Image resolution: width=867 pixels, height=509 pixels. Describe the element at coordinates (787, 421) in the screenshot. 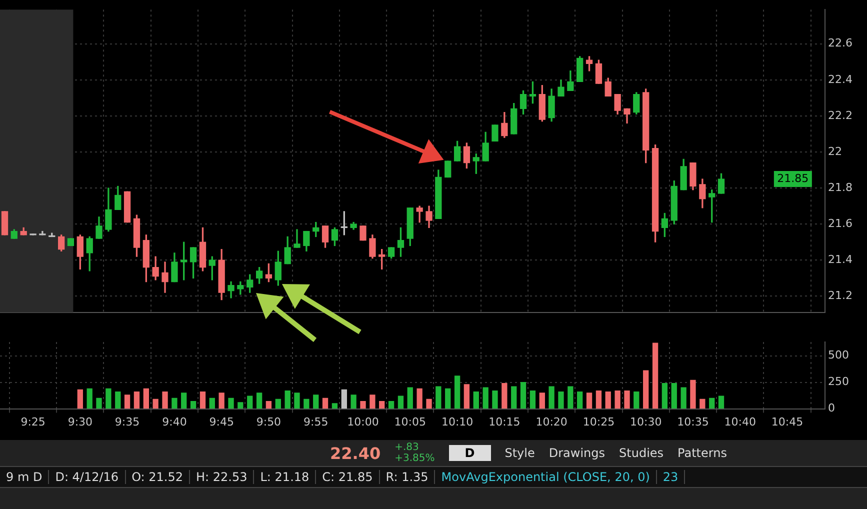

I see `x-tick-label: 10:45` at that location.